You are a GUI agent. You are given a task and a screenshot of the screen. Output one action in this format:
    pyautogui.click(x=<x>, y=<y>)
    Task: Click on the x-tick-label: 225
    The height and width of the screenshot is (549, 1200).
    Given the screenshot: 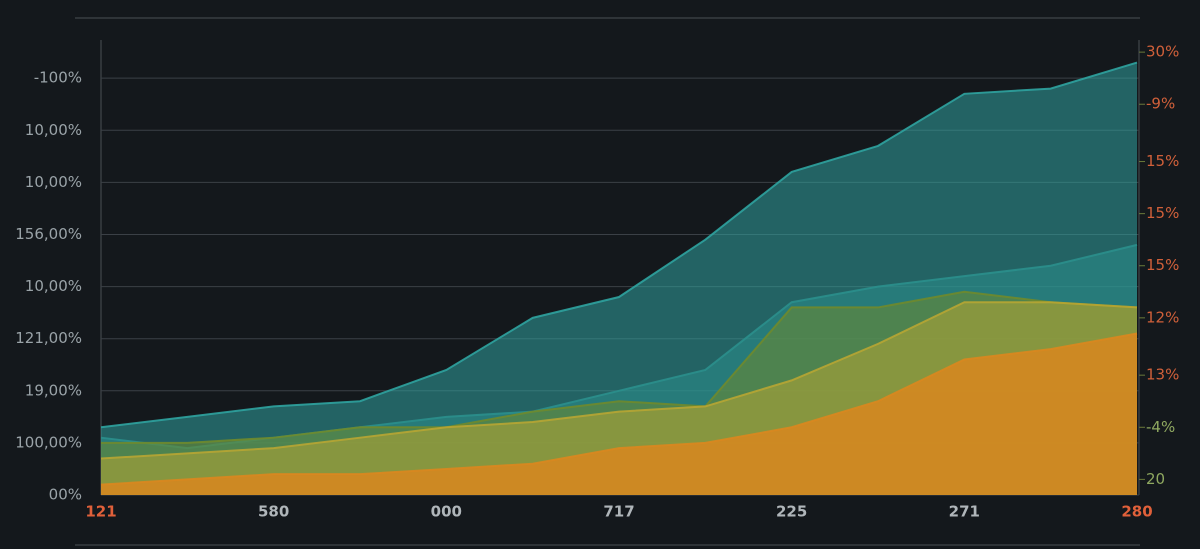 What is the action you would take?
    pyautogui.click(x=791, y=512)
    